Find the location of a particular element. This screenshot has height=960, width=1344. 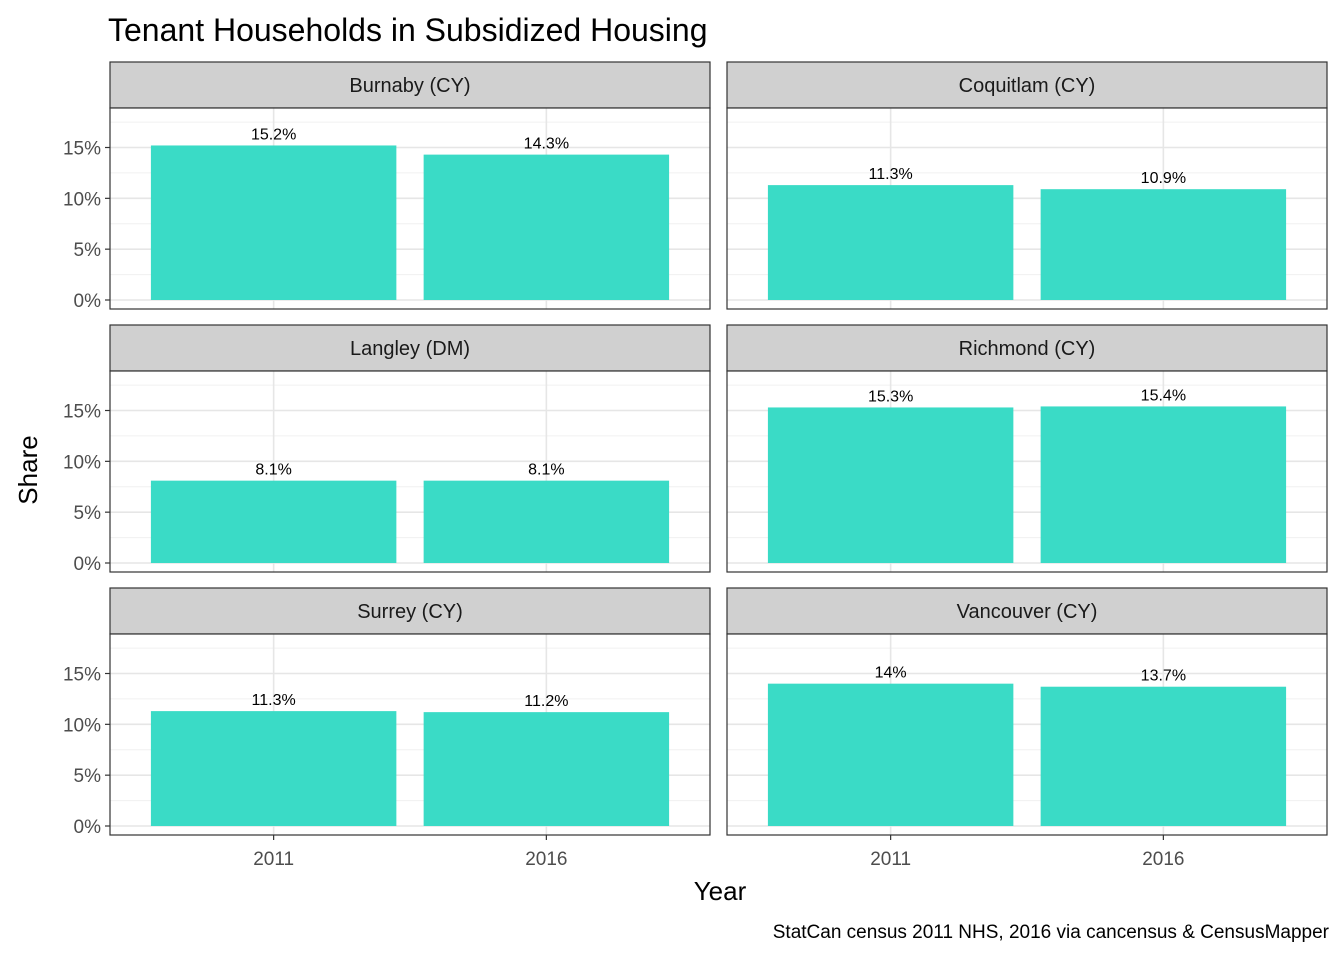

facet-panel: Vancouver (CY) 14% 13.7% 2011 2016 is located at coordinates (1027, 728).